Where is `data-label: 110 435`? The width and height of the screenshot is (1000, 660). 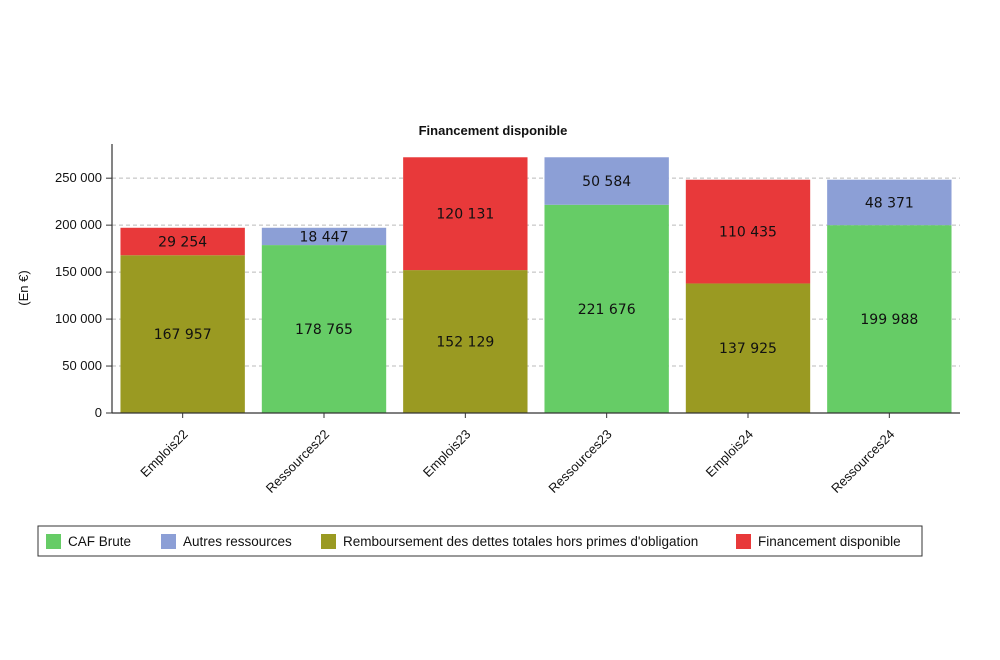 data-label: 110 435 is located at coordinates (748, 233).